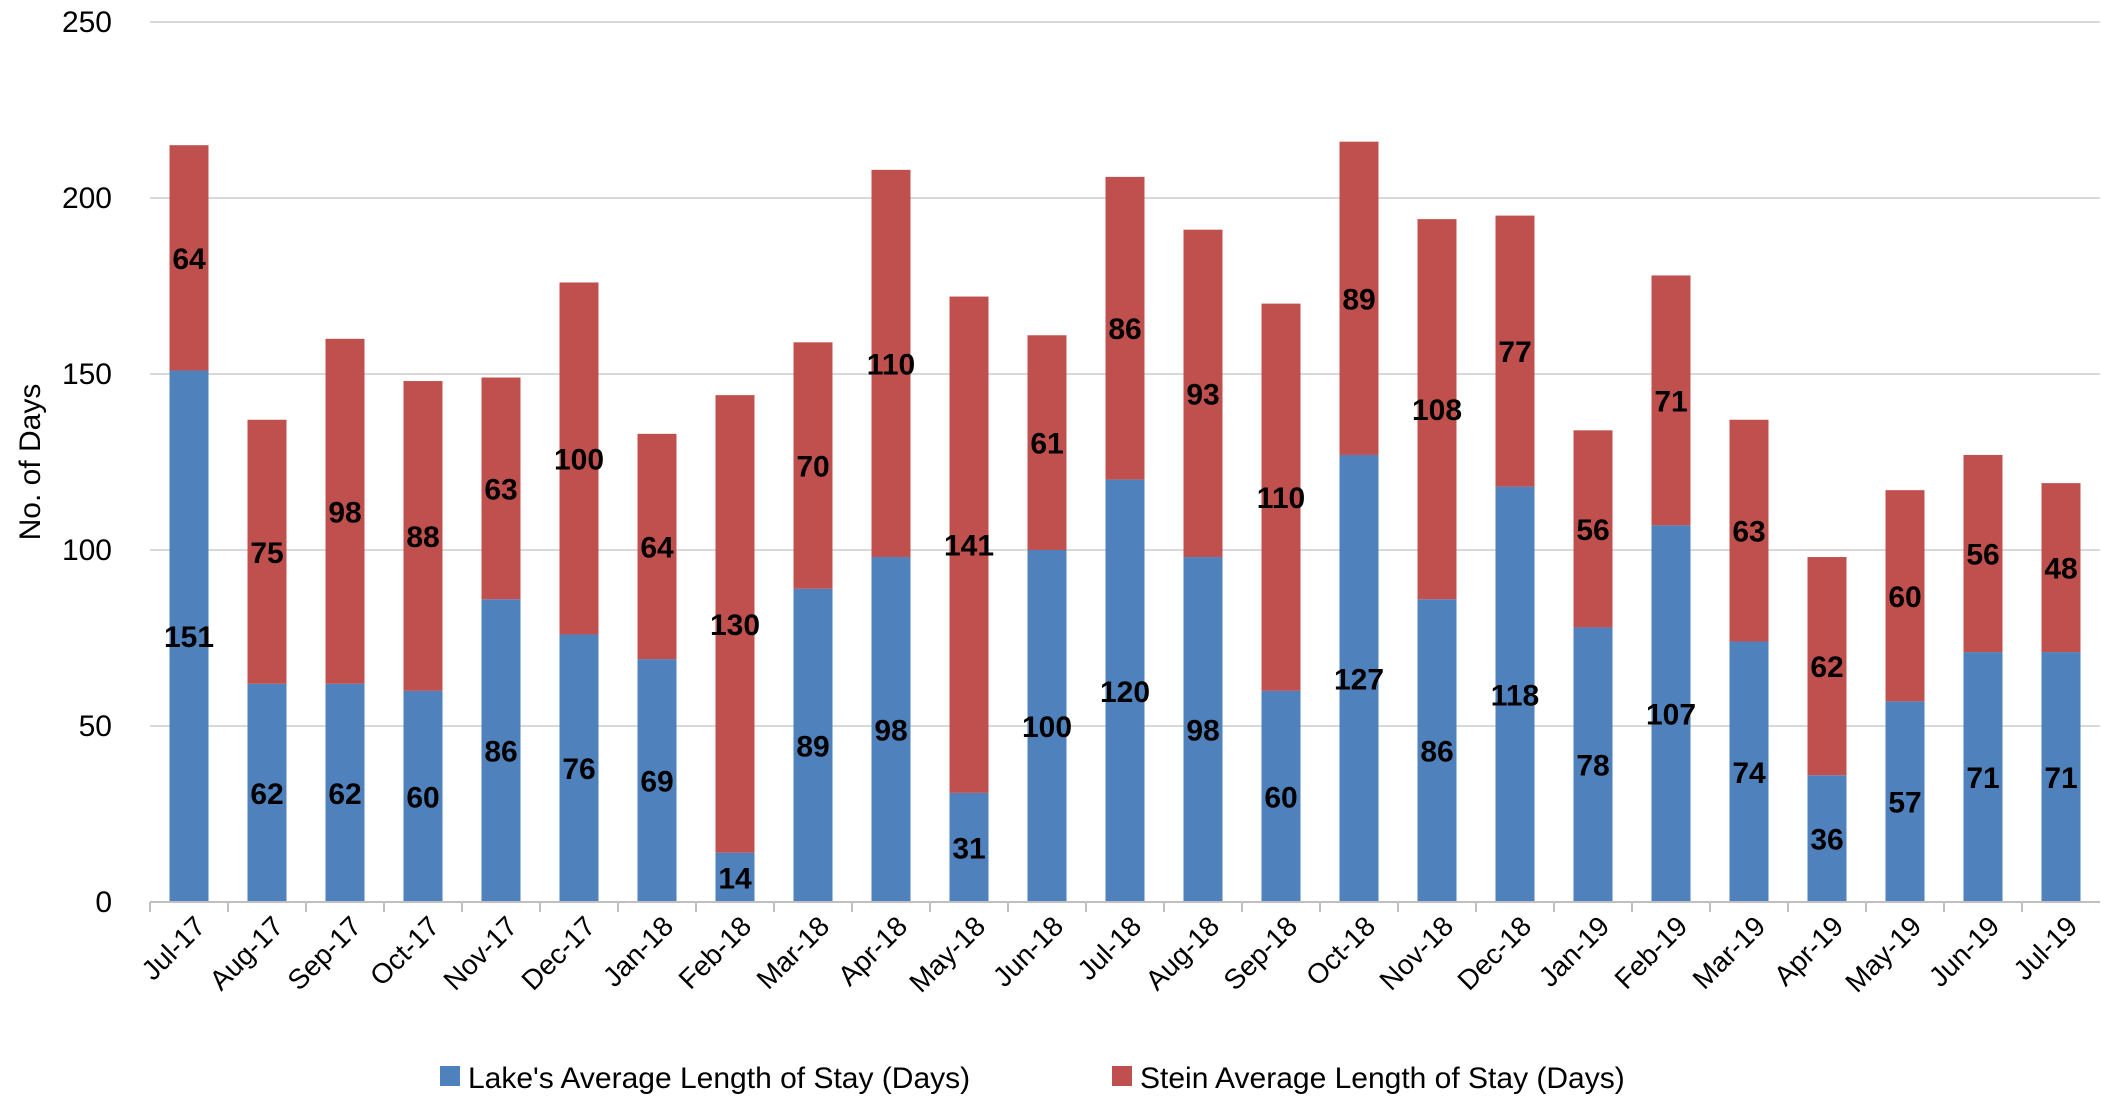 This screenshot has height=1108, width=2114. I want to click on data-label-stein: 141, so click(969, 546).